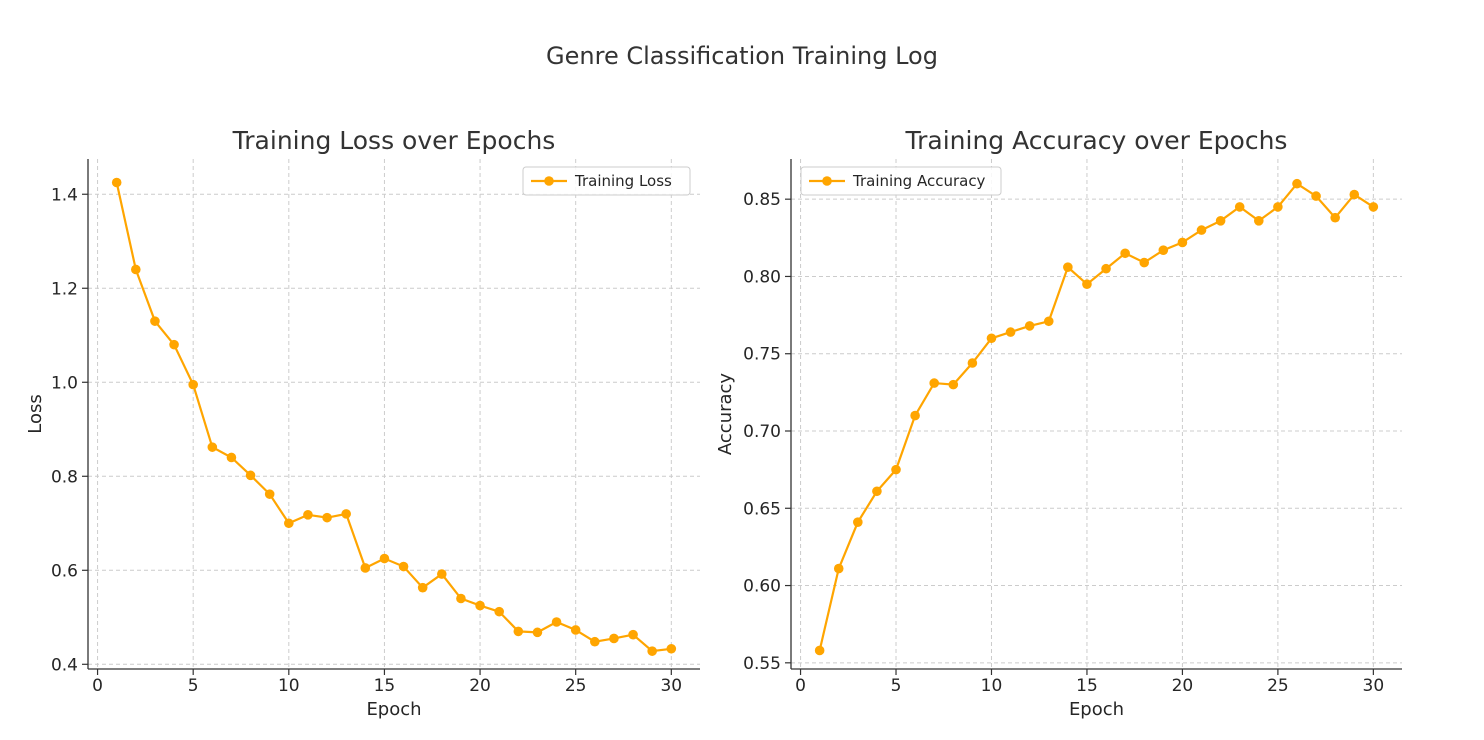 The image size is (1484, 740). What do you see at coordinates (919, 181) in the screenshot?
I see `legend-label: Training Accuracy` at bounding box center [919, 181].